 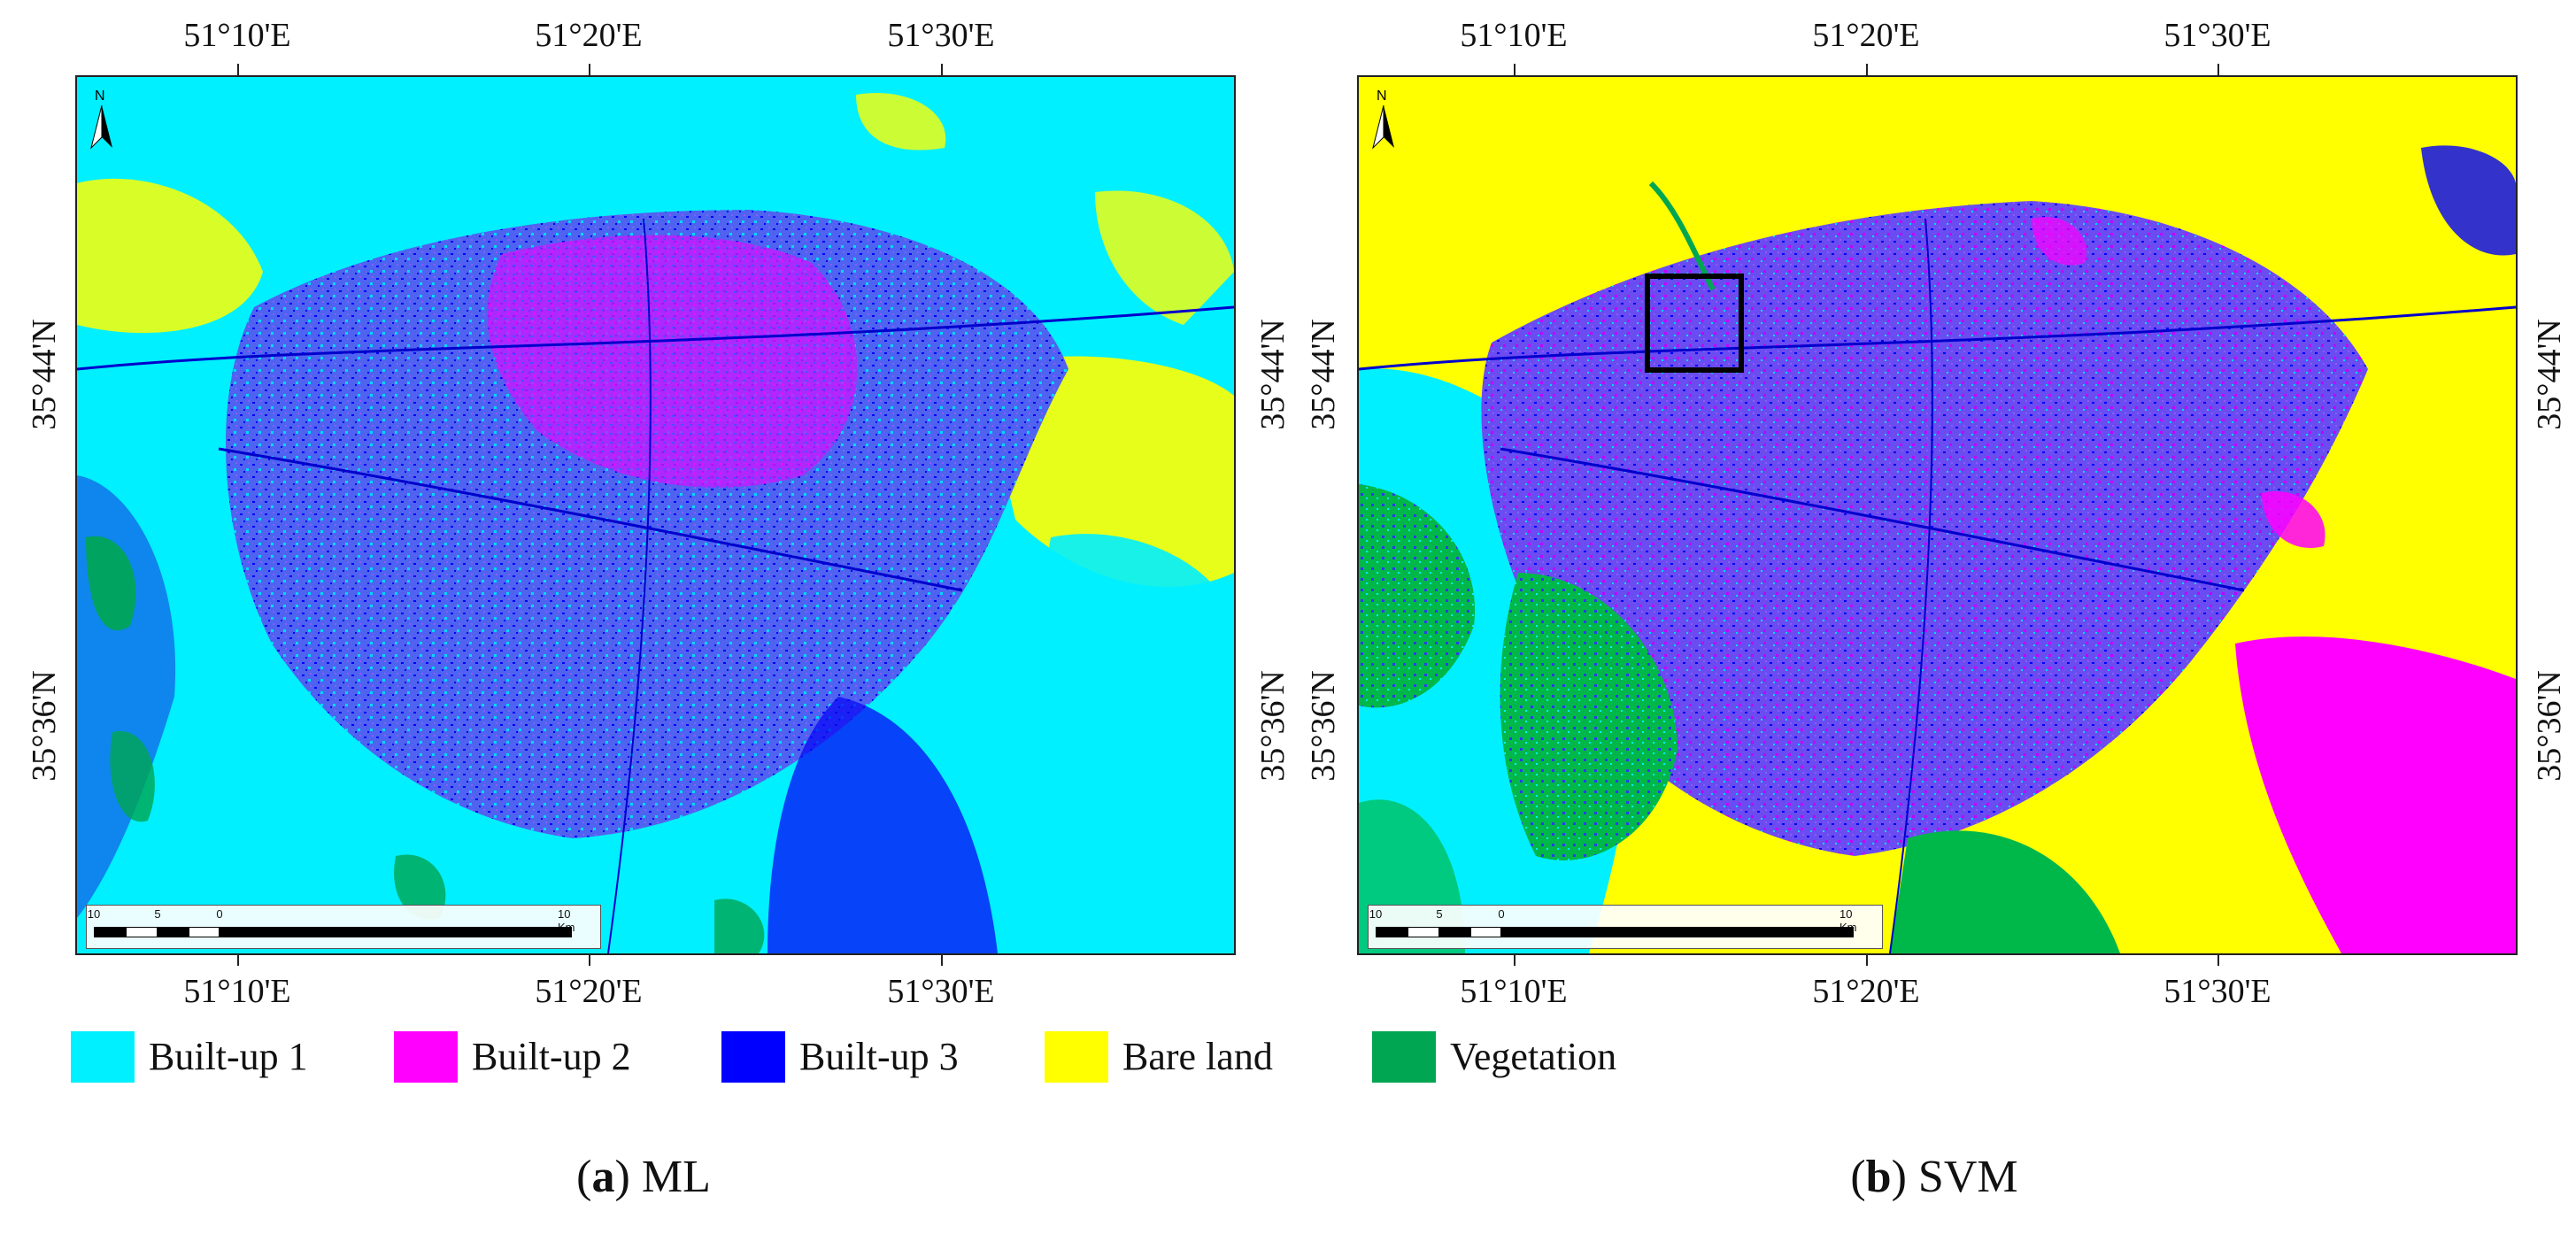 I want to click on panel-caption: (b) SVM, so click(x=1934, y=1177).